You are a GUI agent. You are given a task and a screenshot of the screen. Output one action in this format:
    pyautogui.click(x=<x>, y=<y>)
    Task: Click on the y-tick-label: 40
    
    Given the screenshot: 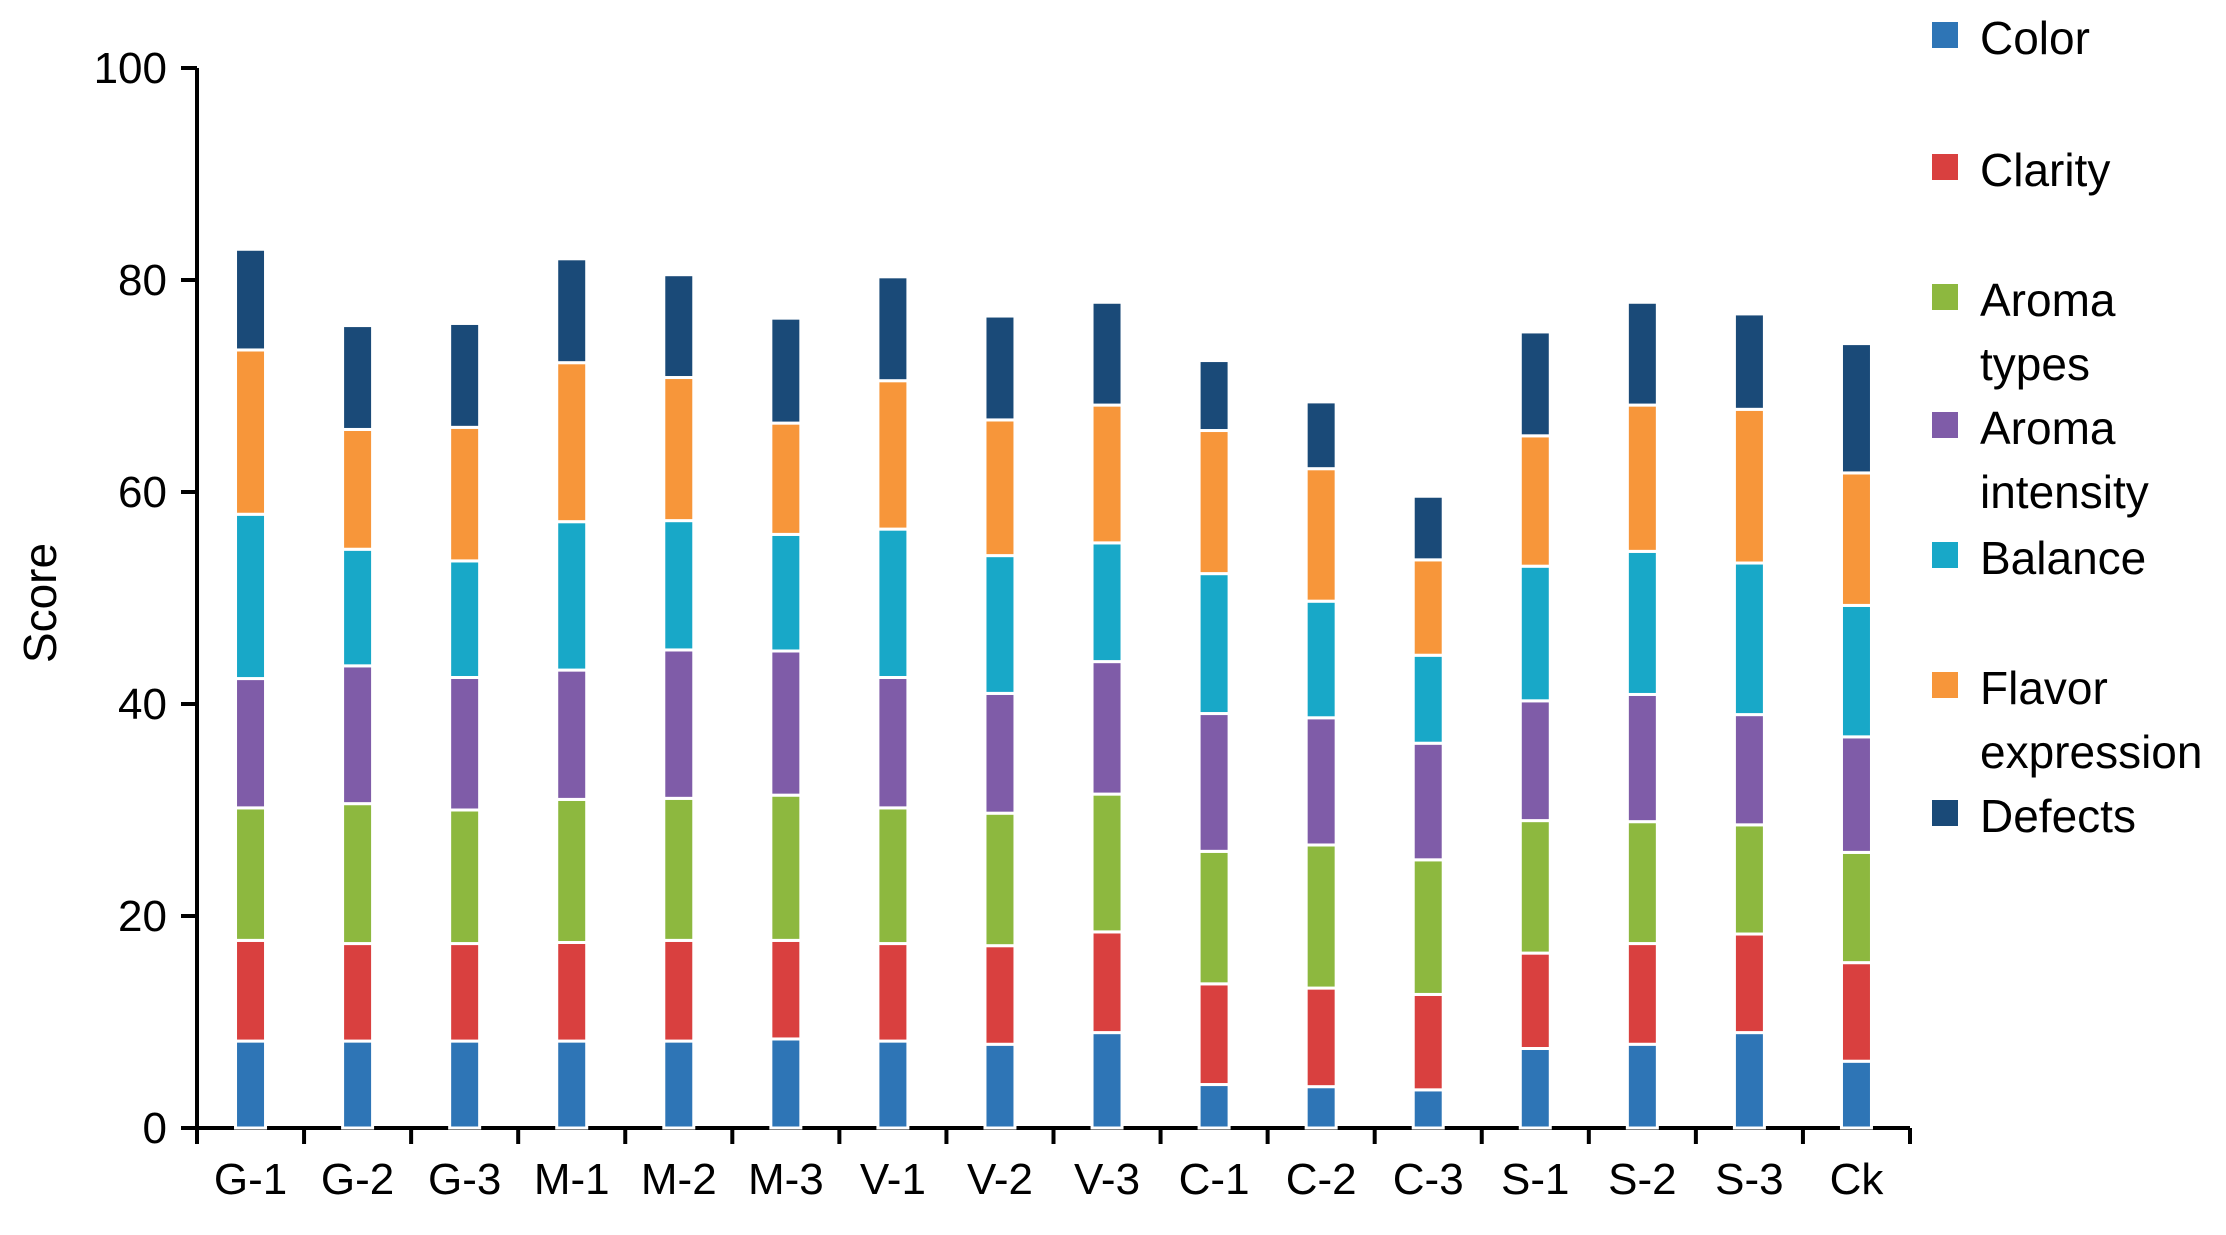 What is the action you would take?
    pyautogui.click(x=142, y=704)
    